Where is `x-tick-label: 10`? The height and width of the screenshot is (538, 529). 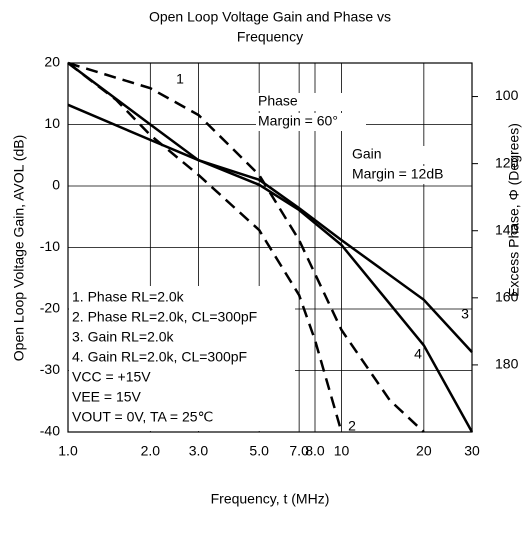
x-tick-label: 10 is located at coordinates (342, 451).